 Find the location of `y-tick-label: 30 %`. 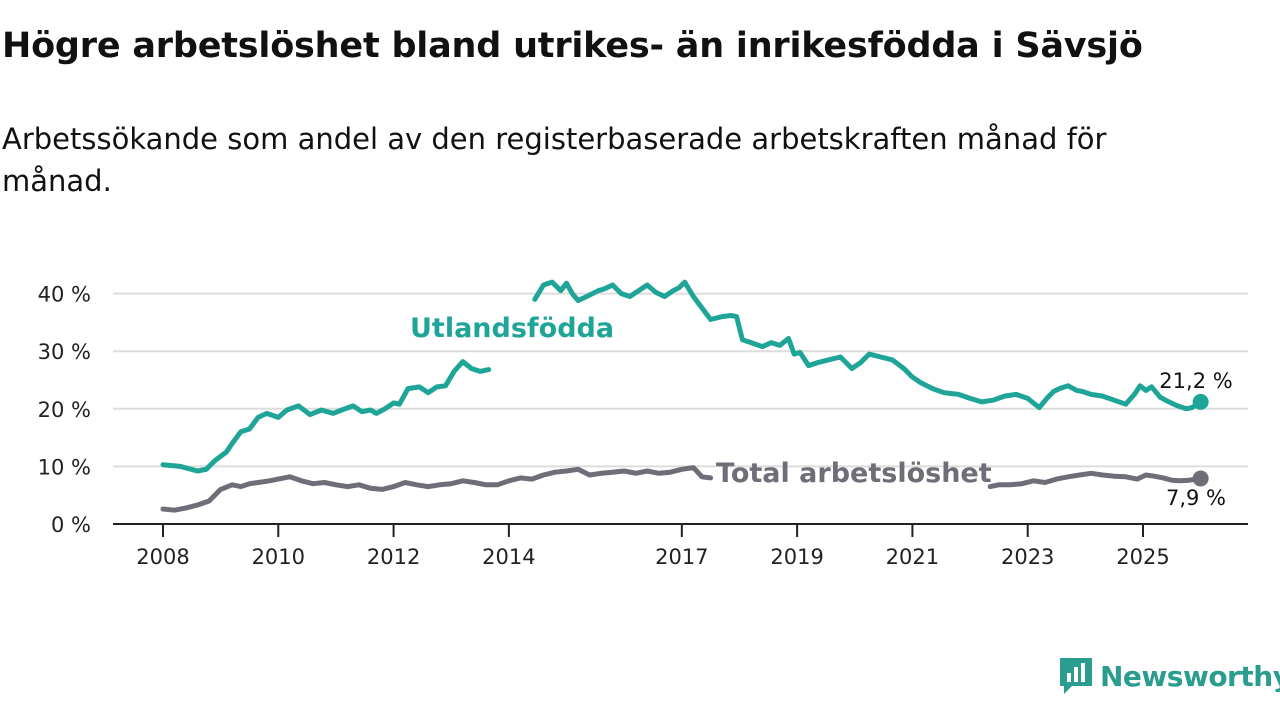

y-tick-label: 30 % is located at coordinates (64, 352).